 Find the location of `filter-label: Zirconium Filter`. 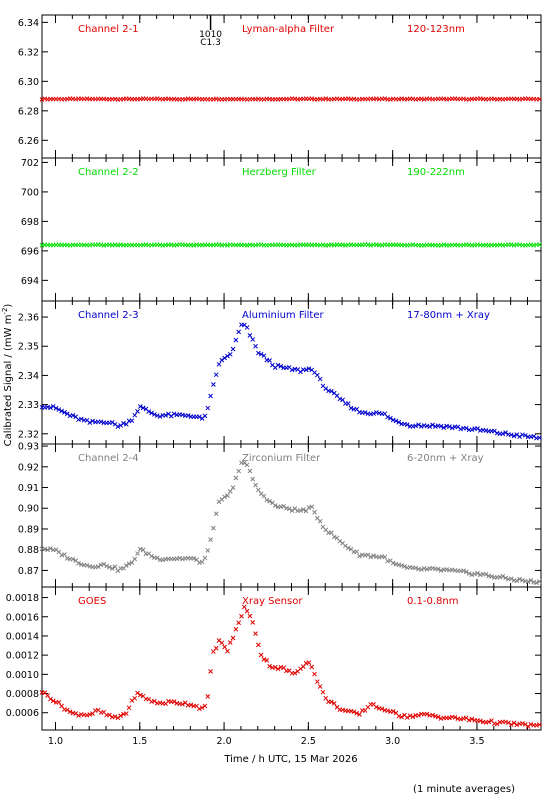

filter-label: Zirconium Filter is located at coordinates (281, 458).